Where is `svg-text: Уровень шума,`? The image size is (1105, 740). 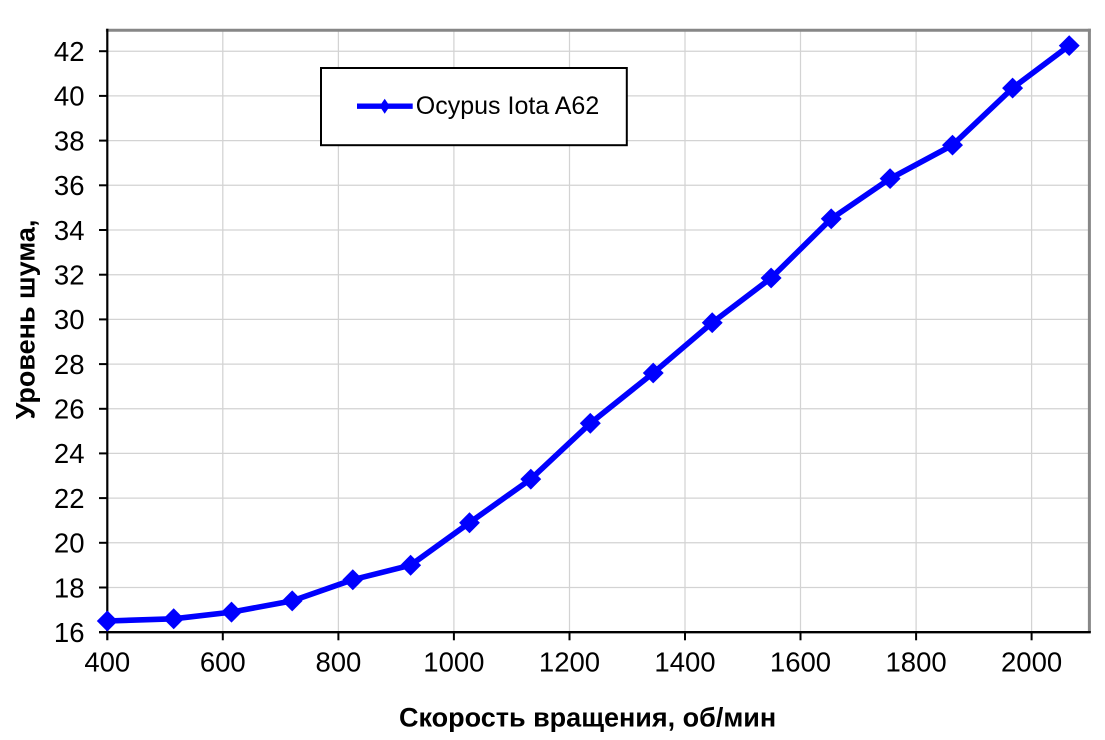
svg-text: Уровень шума, is located at coordinates (26, 320).